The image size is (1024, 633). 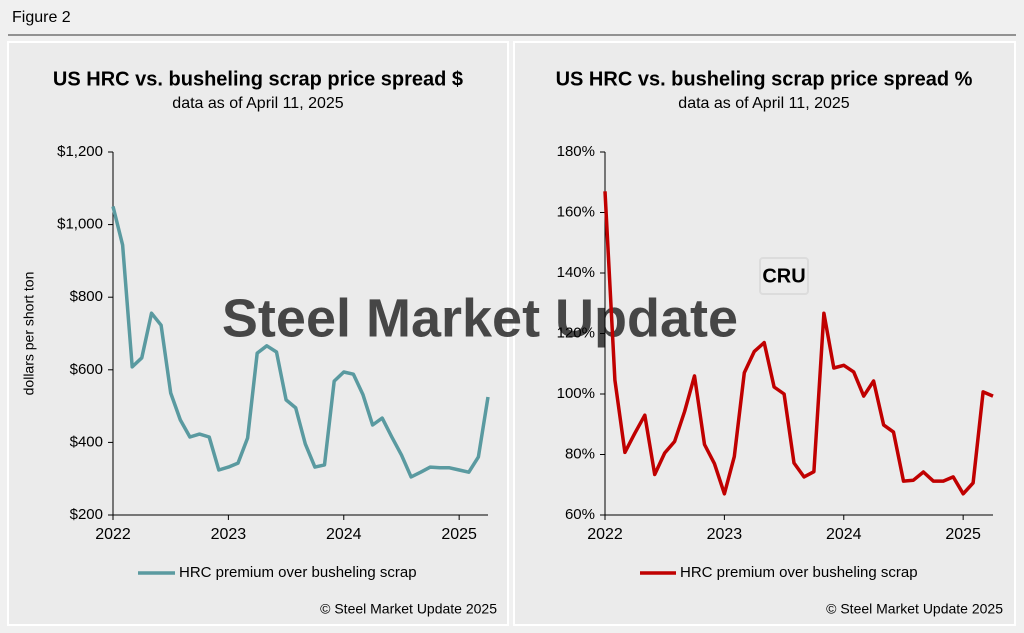 What do you see at coordinates (580, 514) in the screenshot?
I see `y-tick-label: 60%` at bounding box center [580, 514].